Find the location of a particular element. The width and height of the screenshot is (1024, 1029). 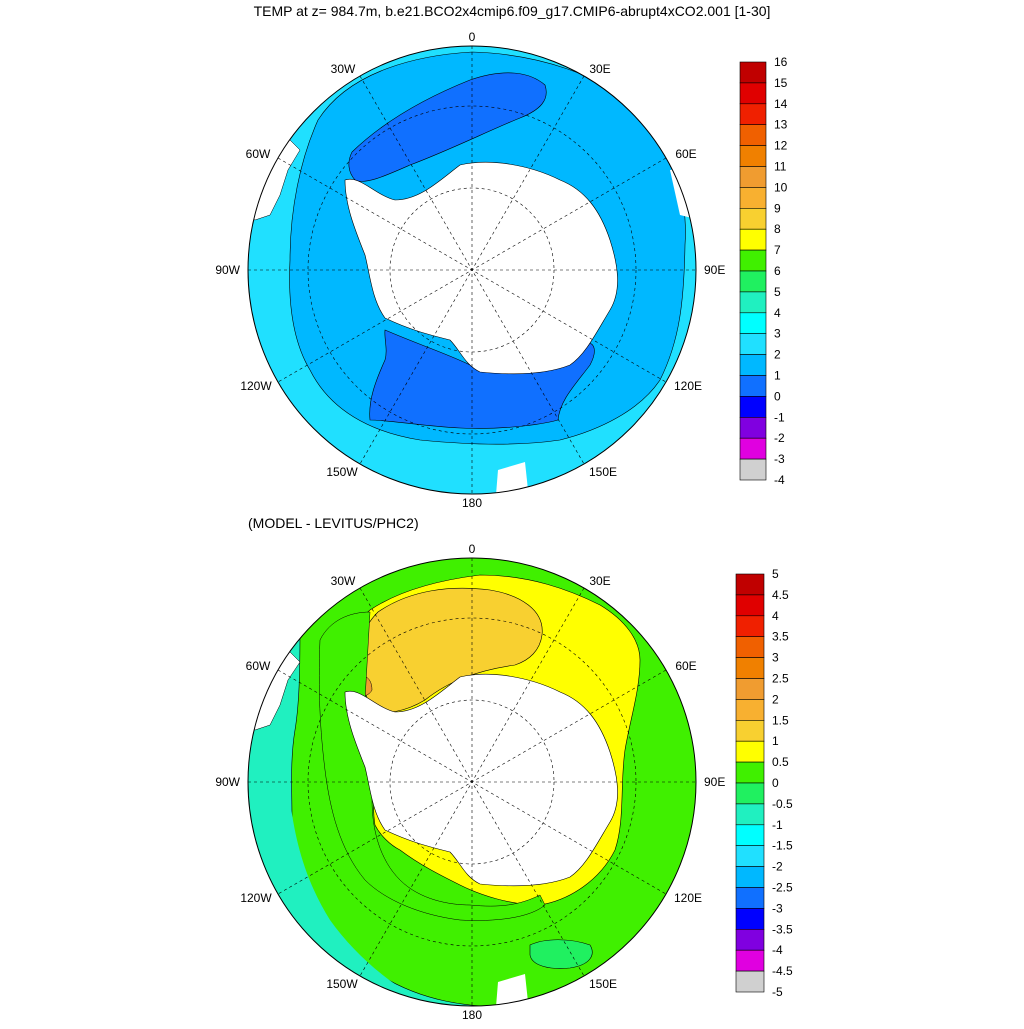

bottom-colorbar-label: -2 is located at coordinates (777, 867).